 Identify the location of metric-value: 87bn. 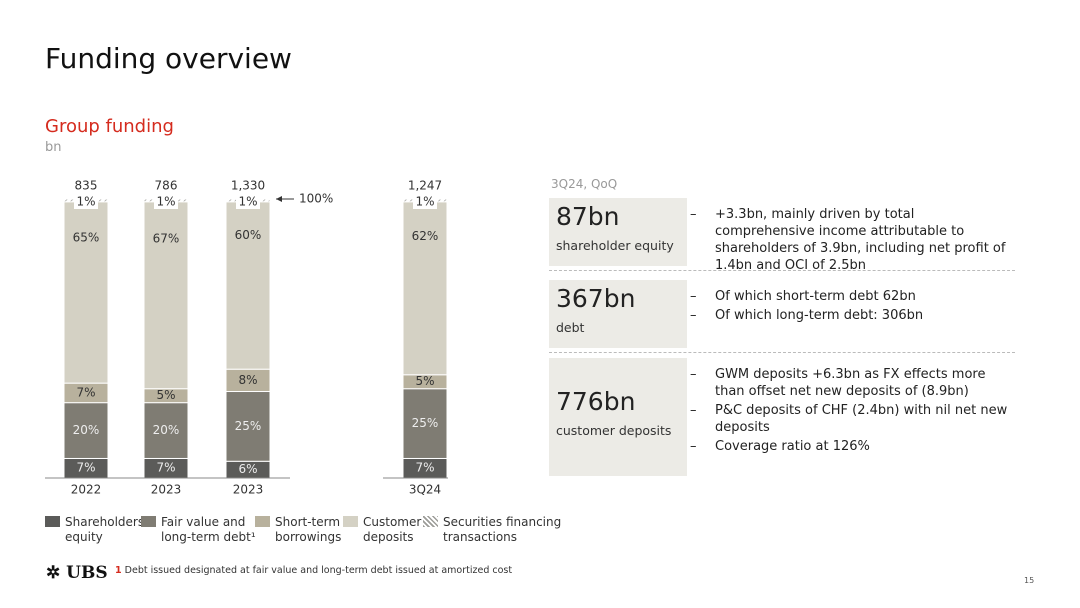
(588, 216).